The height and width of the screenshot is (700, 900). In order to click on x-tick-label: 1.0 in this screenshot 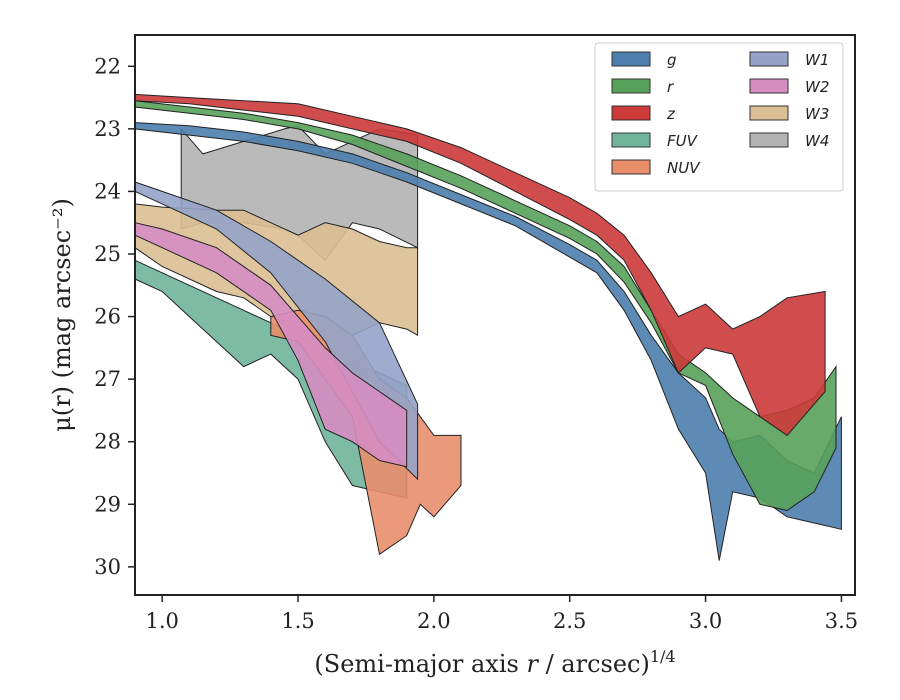, I will do `click(161, 621)`.